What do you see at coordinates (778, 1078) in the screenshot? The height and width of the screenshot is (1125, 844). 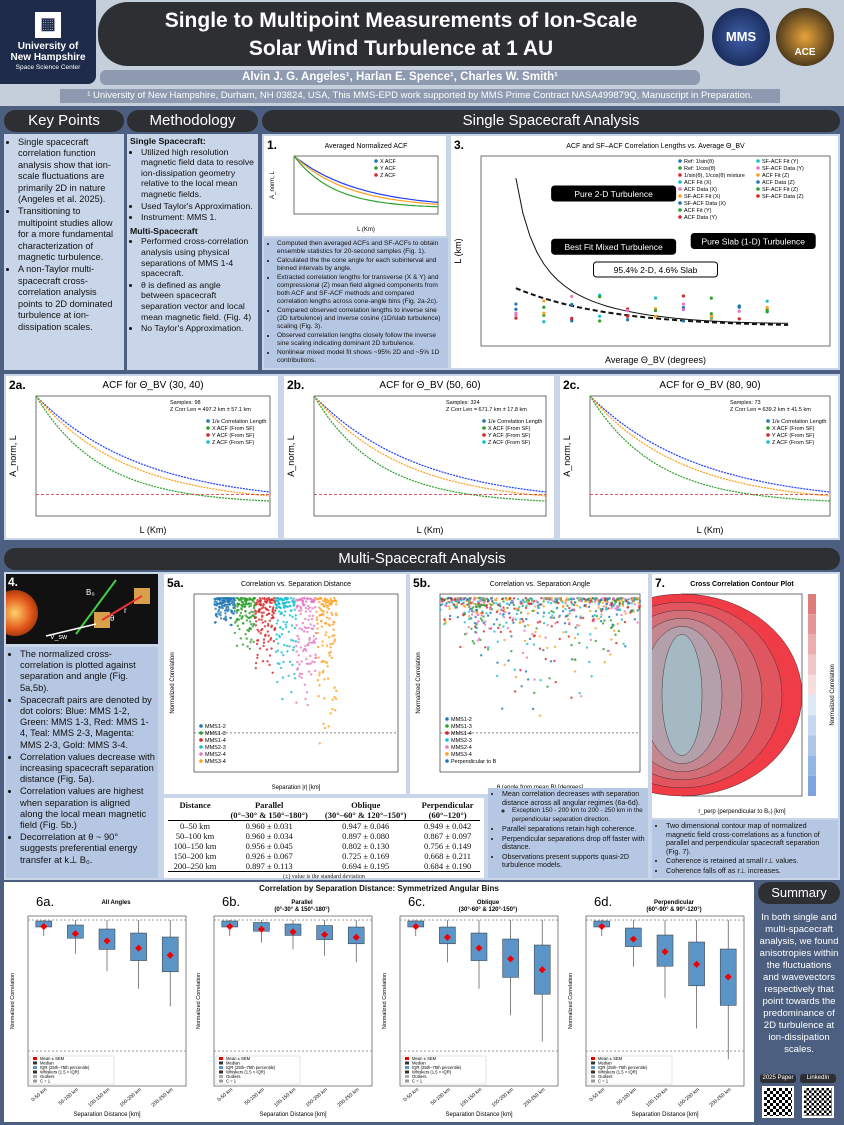 I see `link-label: 2025 Paper` at bounding box center [778, 1078].